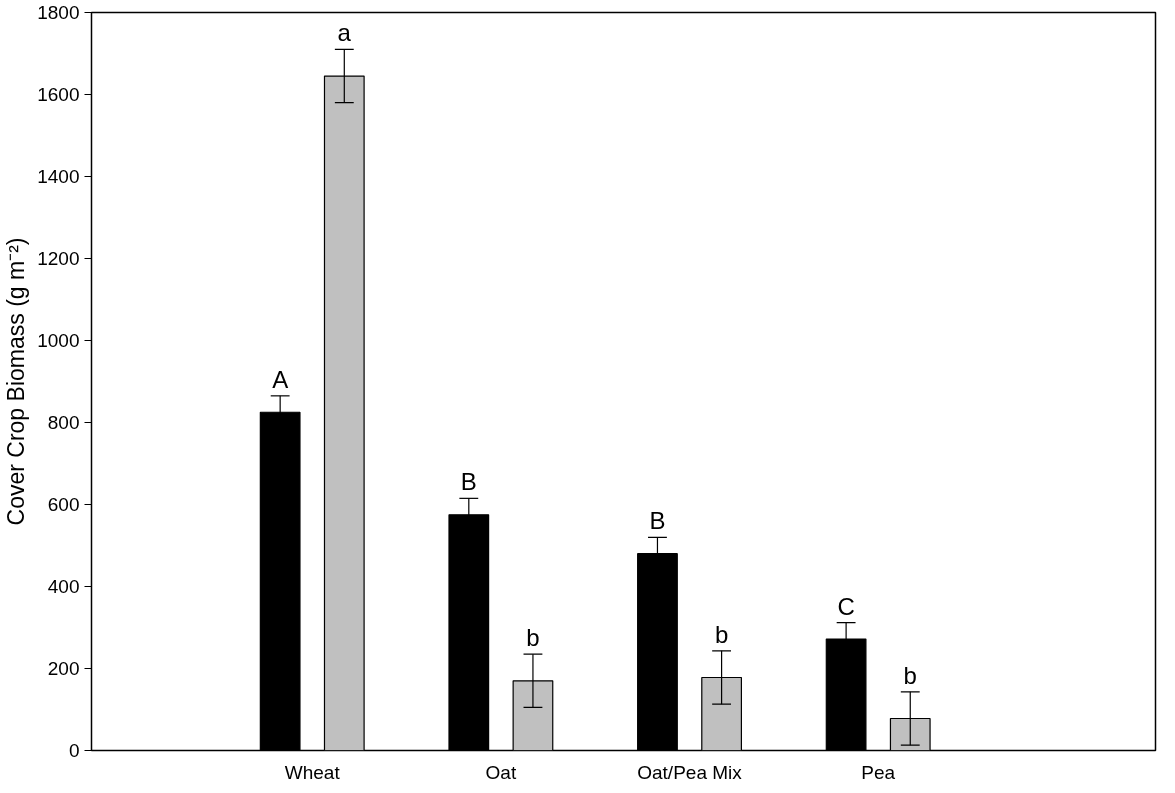 The image size is (1175, 793). What do you see at coordinates (63, 504) in the screenshot?
I see `y-tick-label: 600` at bounding box center [63, 504].